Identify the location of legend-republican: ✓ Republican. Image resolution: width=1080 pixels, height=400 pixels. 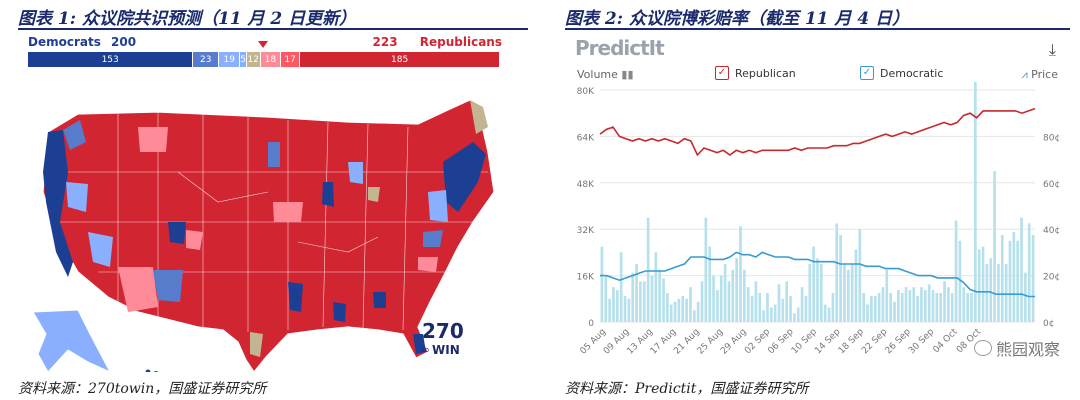
(755, 73).